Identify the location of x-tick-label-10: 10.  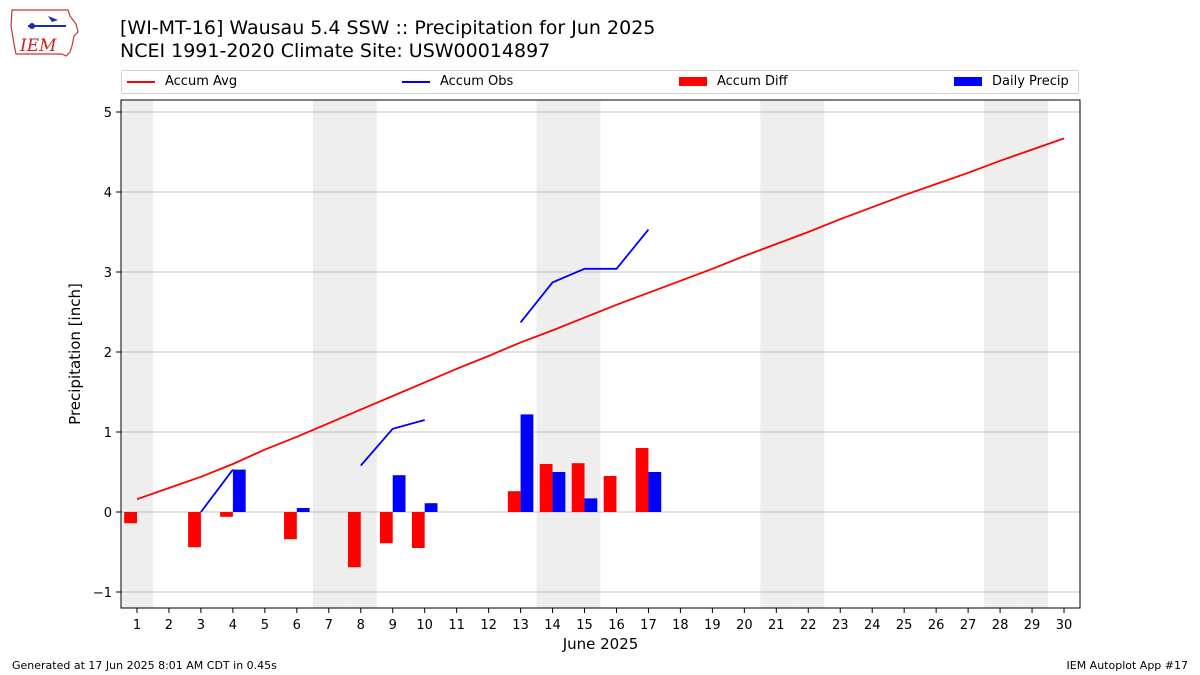
(424, 625).